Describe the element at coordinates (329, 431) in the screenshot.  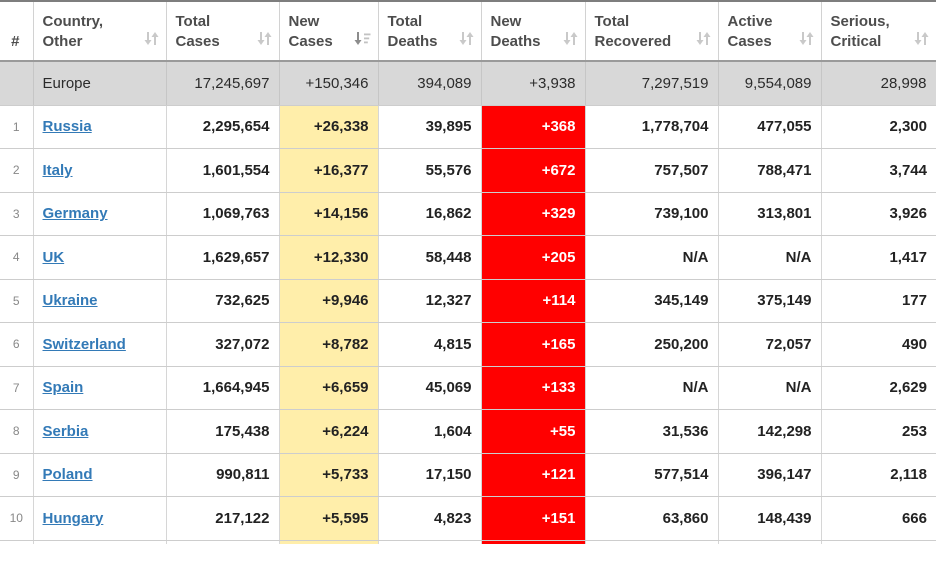
I see `cell-new-cases: +6,224` at that location.